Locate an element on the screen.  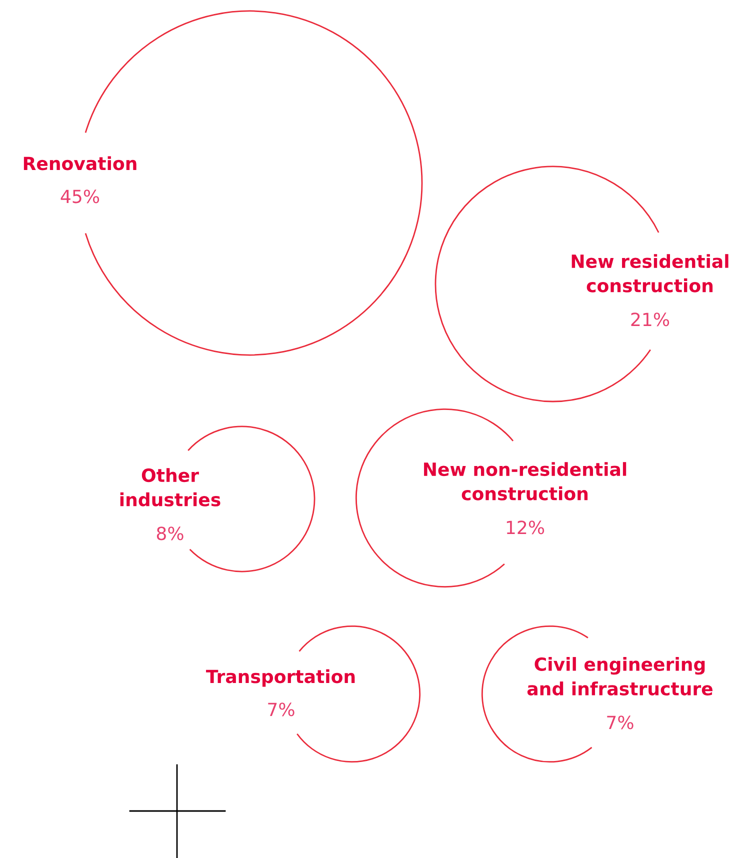
data-label: 45% is located at coordinates (80, 197).